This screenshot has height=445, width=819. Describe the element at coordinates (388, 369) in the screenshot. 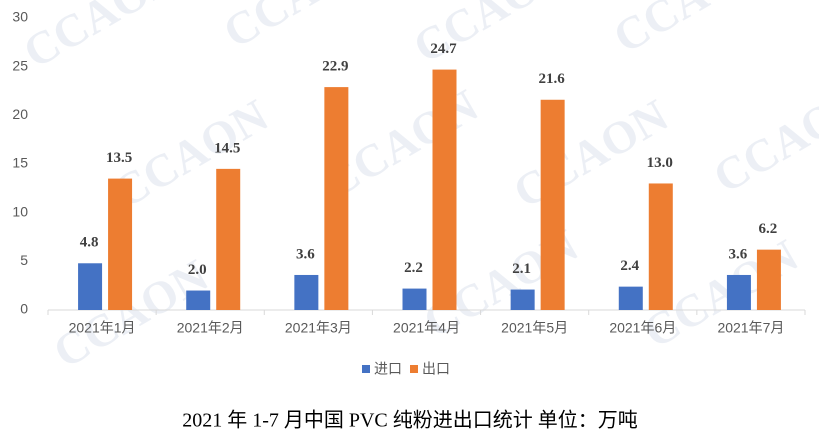

I see `legend-label: 进口` at that location.